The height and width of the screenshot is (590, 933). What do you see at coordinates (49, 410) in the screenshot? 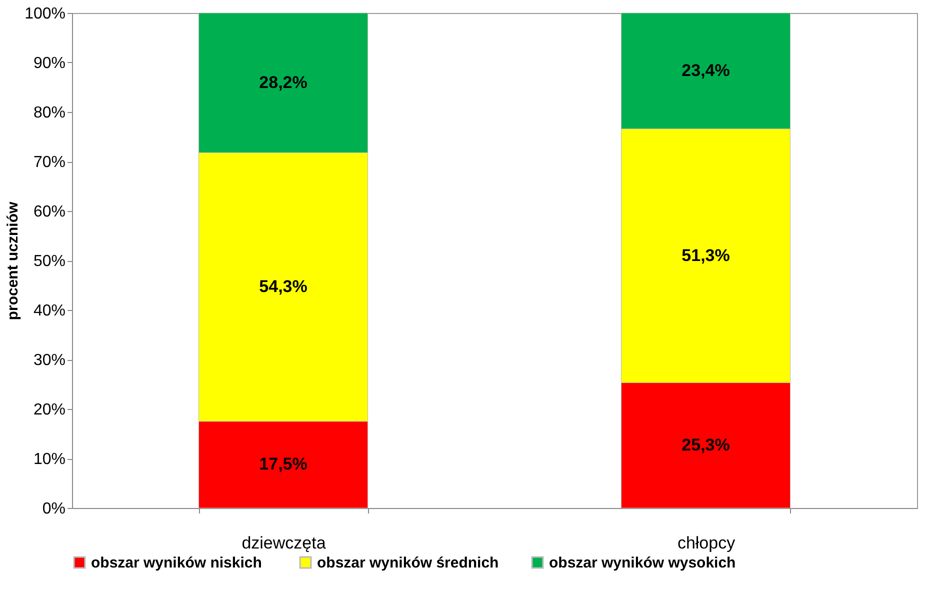
I see `y-tick-label: 20%` at bounding box center [49, 410].